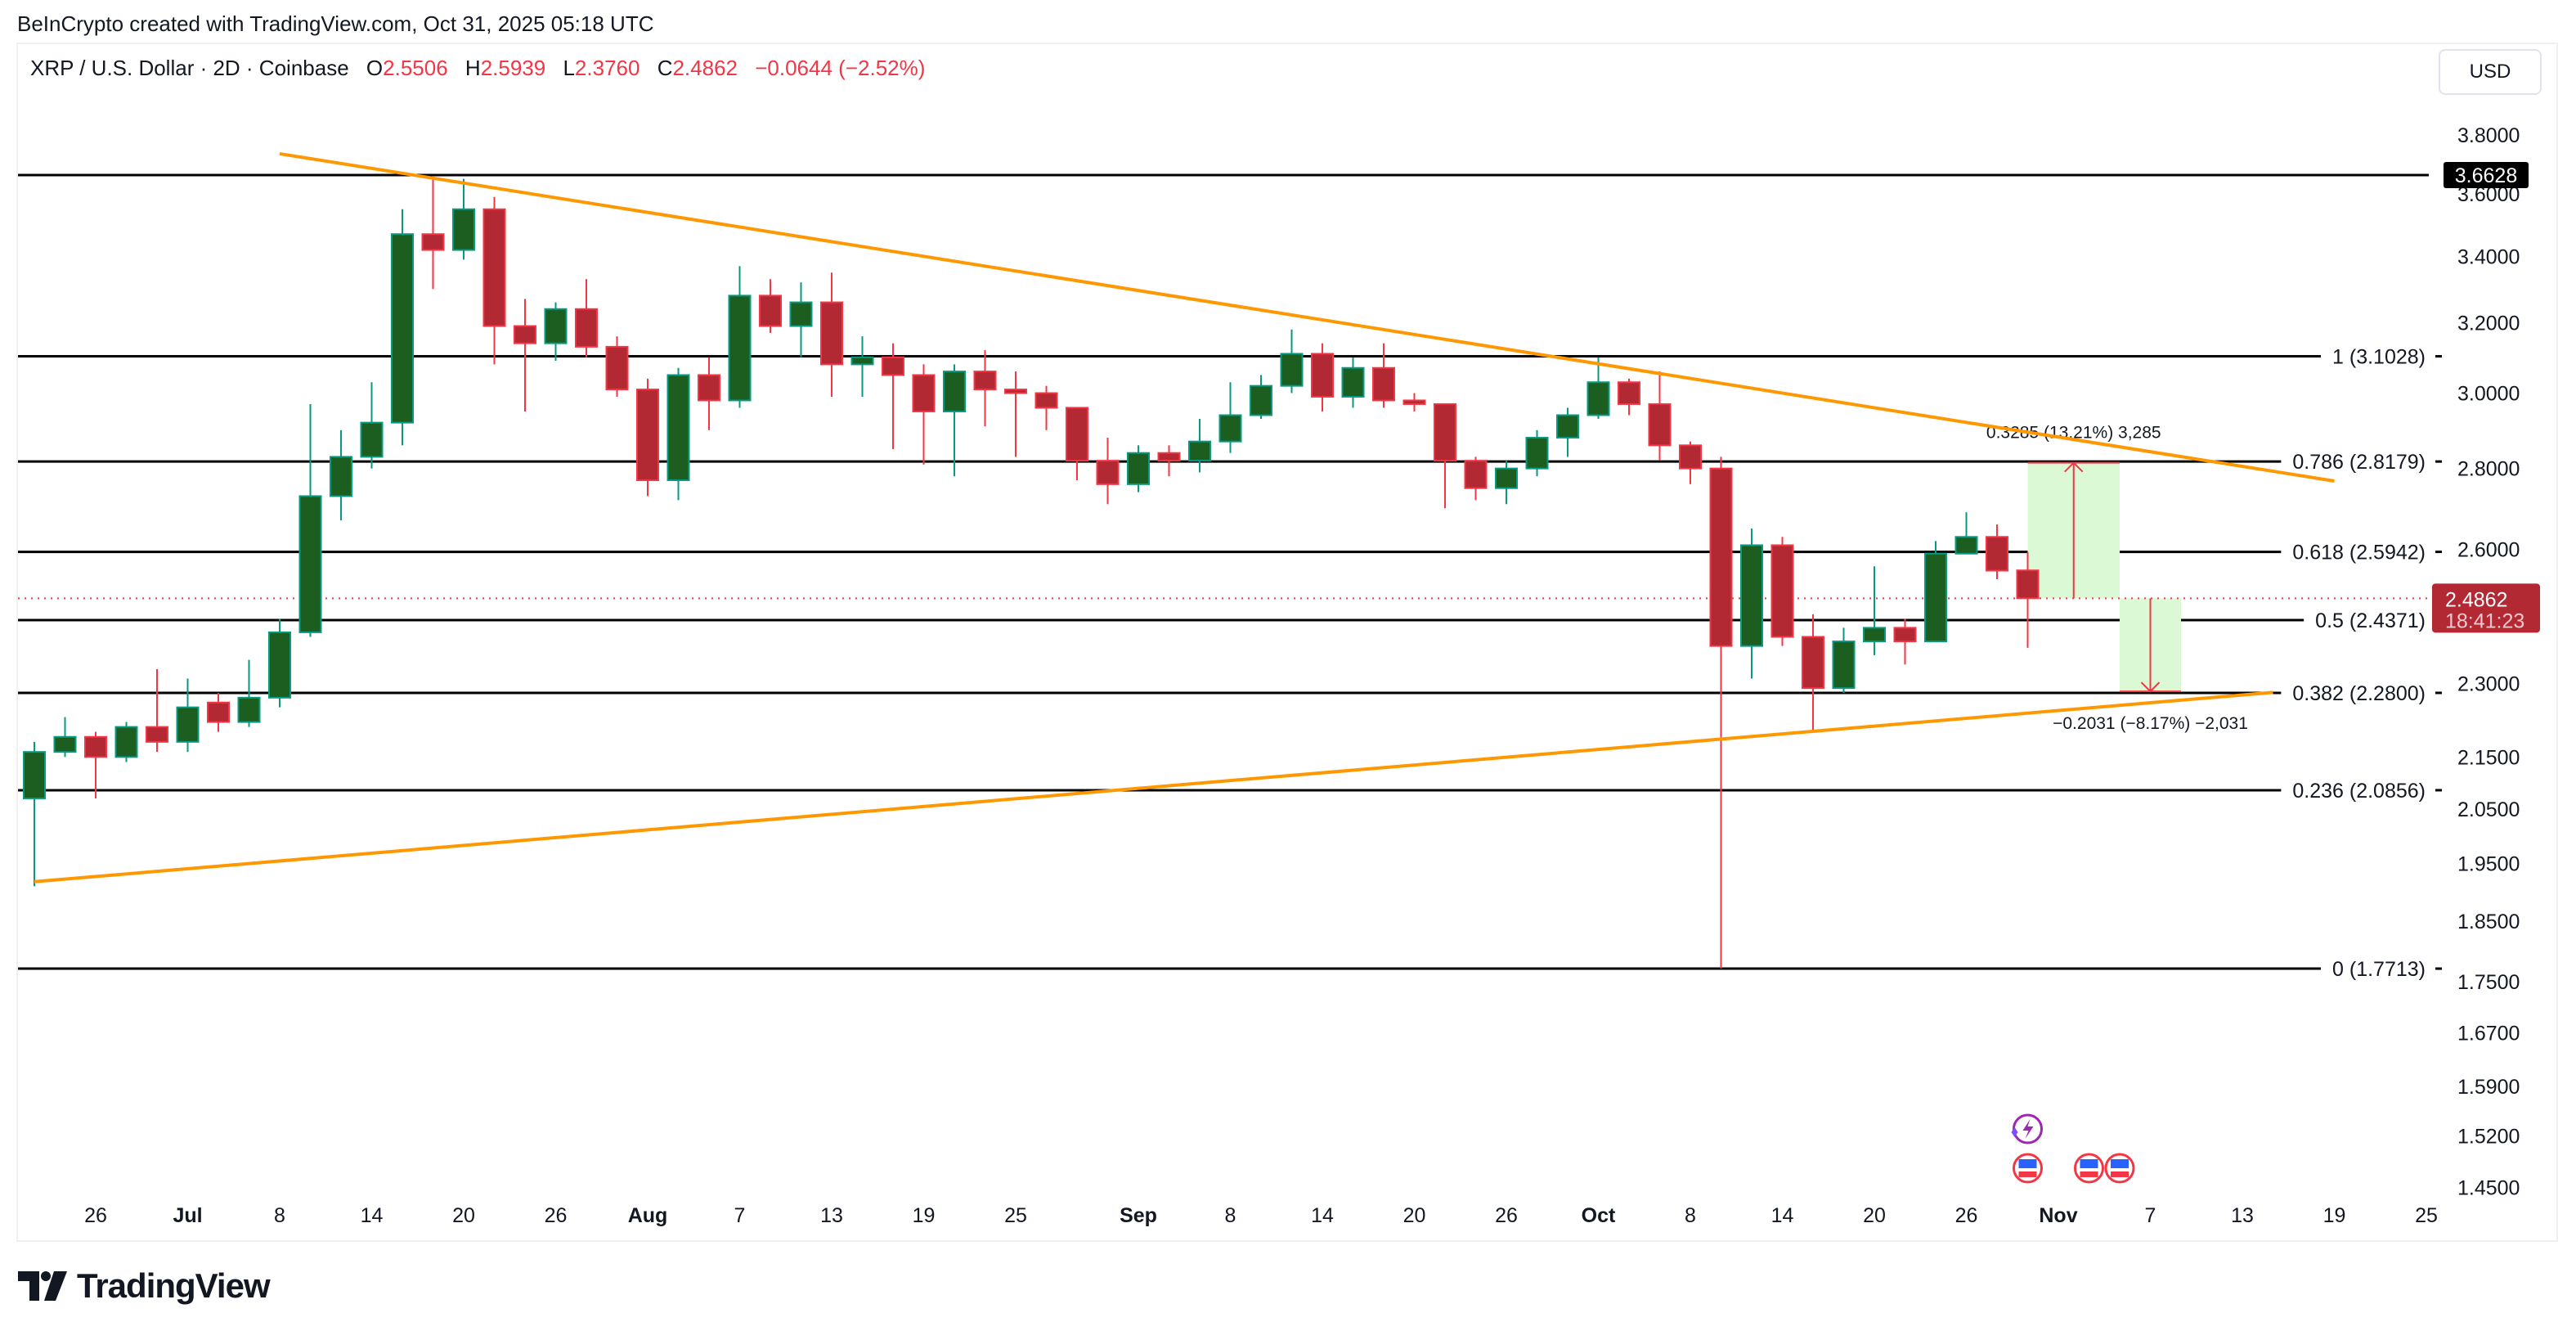  What do you see at coordinates (190, 68) in the screenshot?
I see `symbol-title: XRP / U.S. Dollar · 2D · Coinbase` at bounding box center [190, 68].